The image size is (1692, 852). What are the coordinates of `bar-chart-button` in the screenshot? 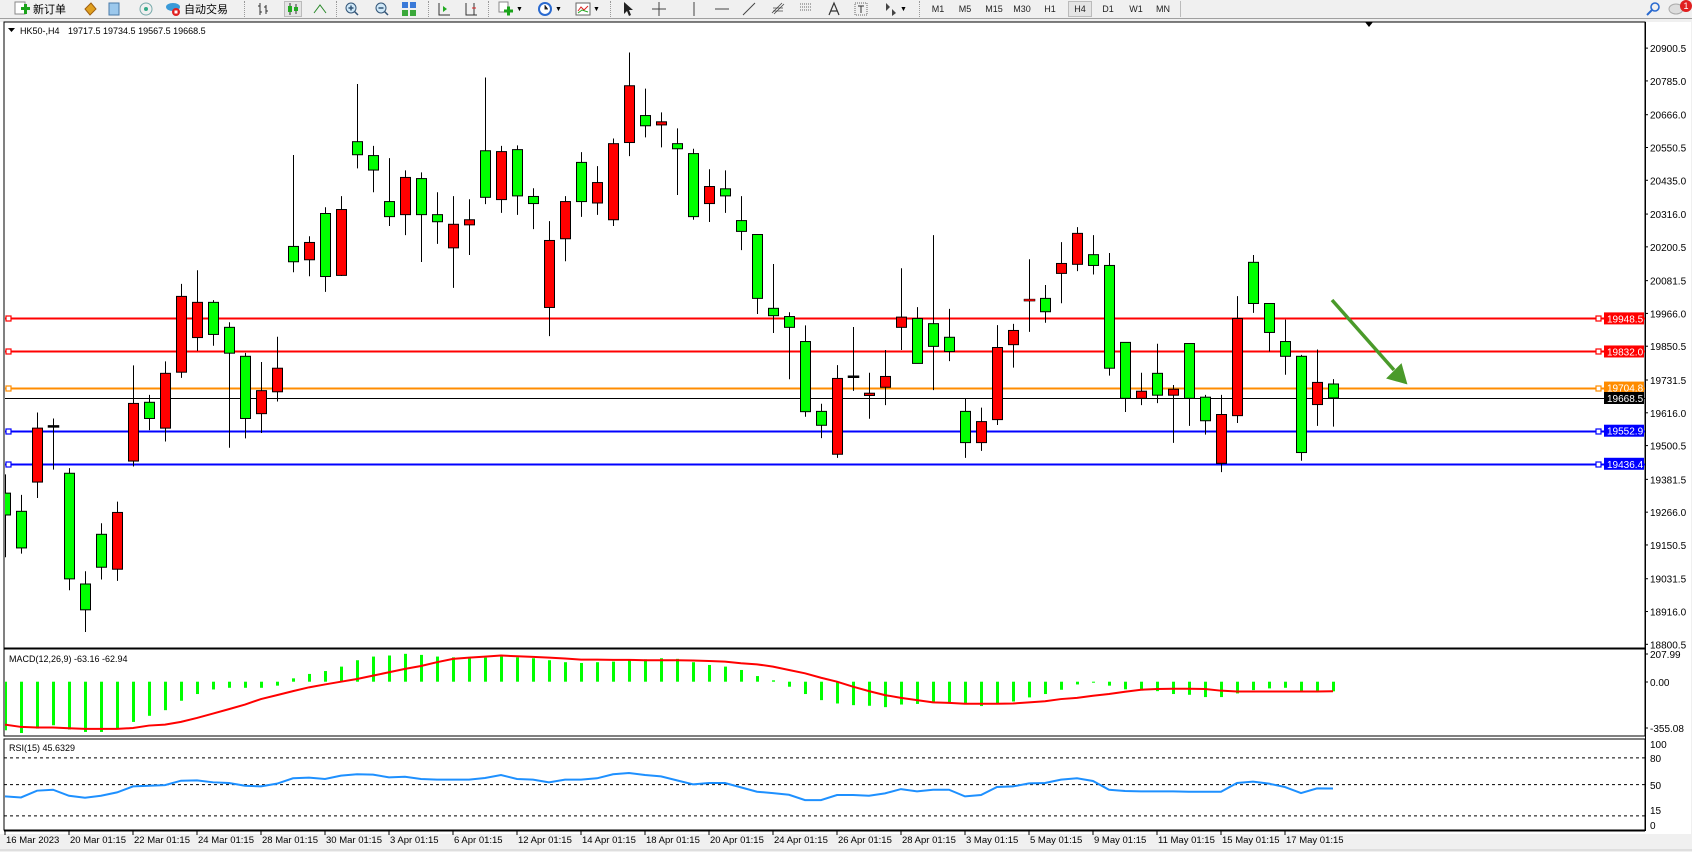 It's located at (263, 9).